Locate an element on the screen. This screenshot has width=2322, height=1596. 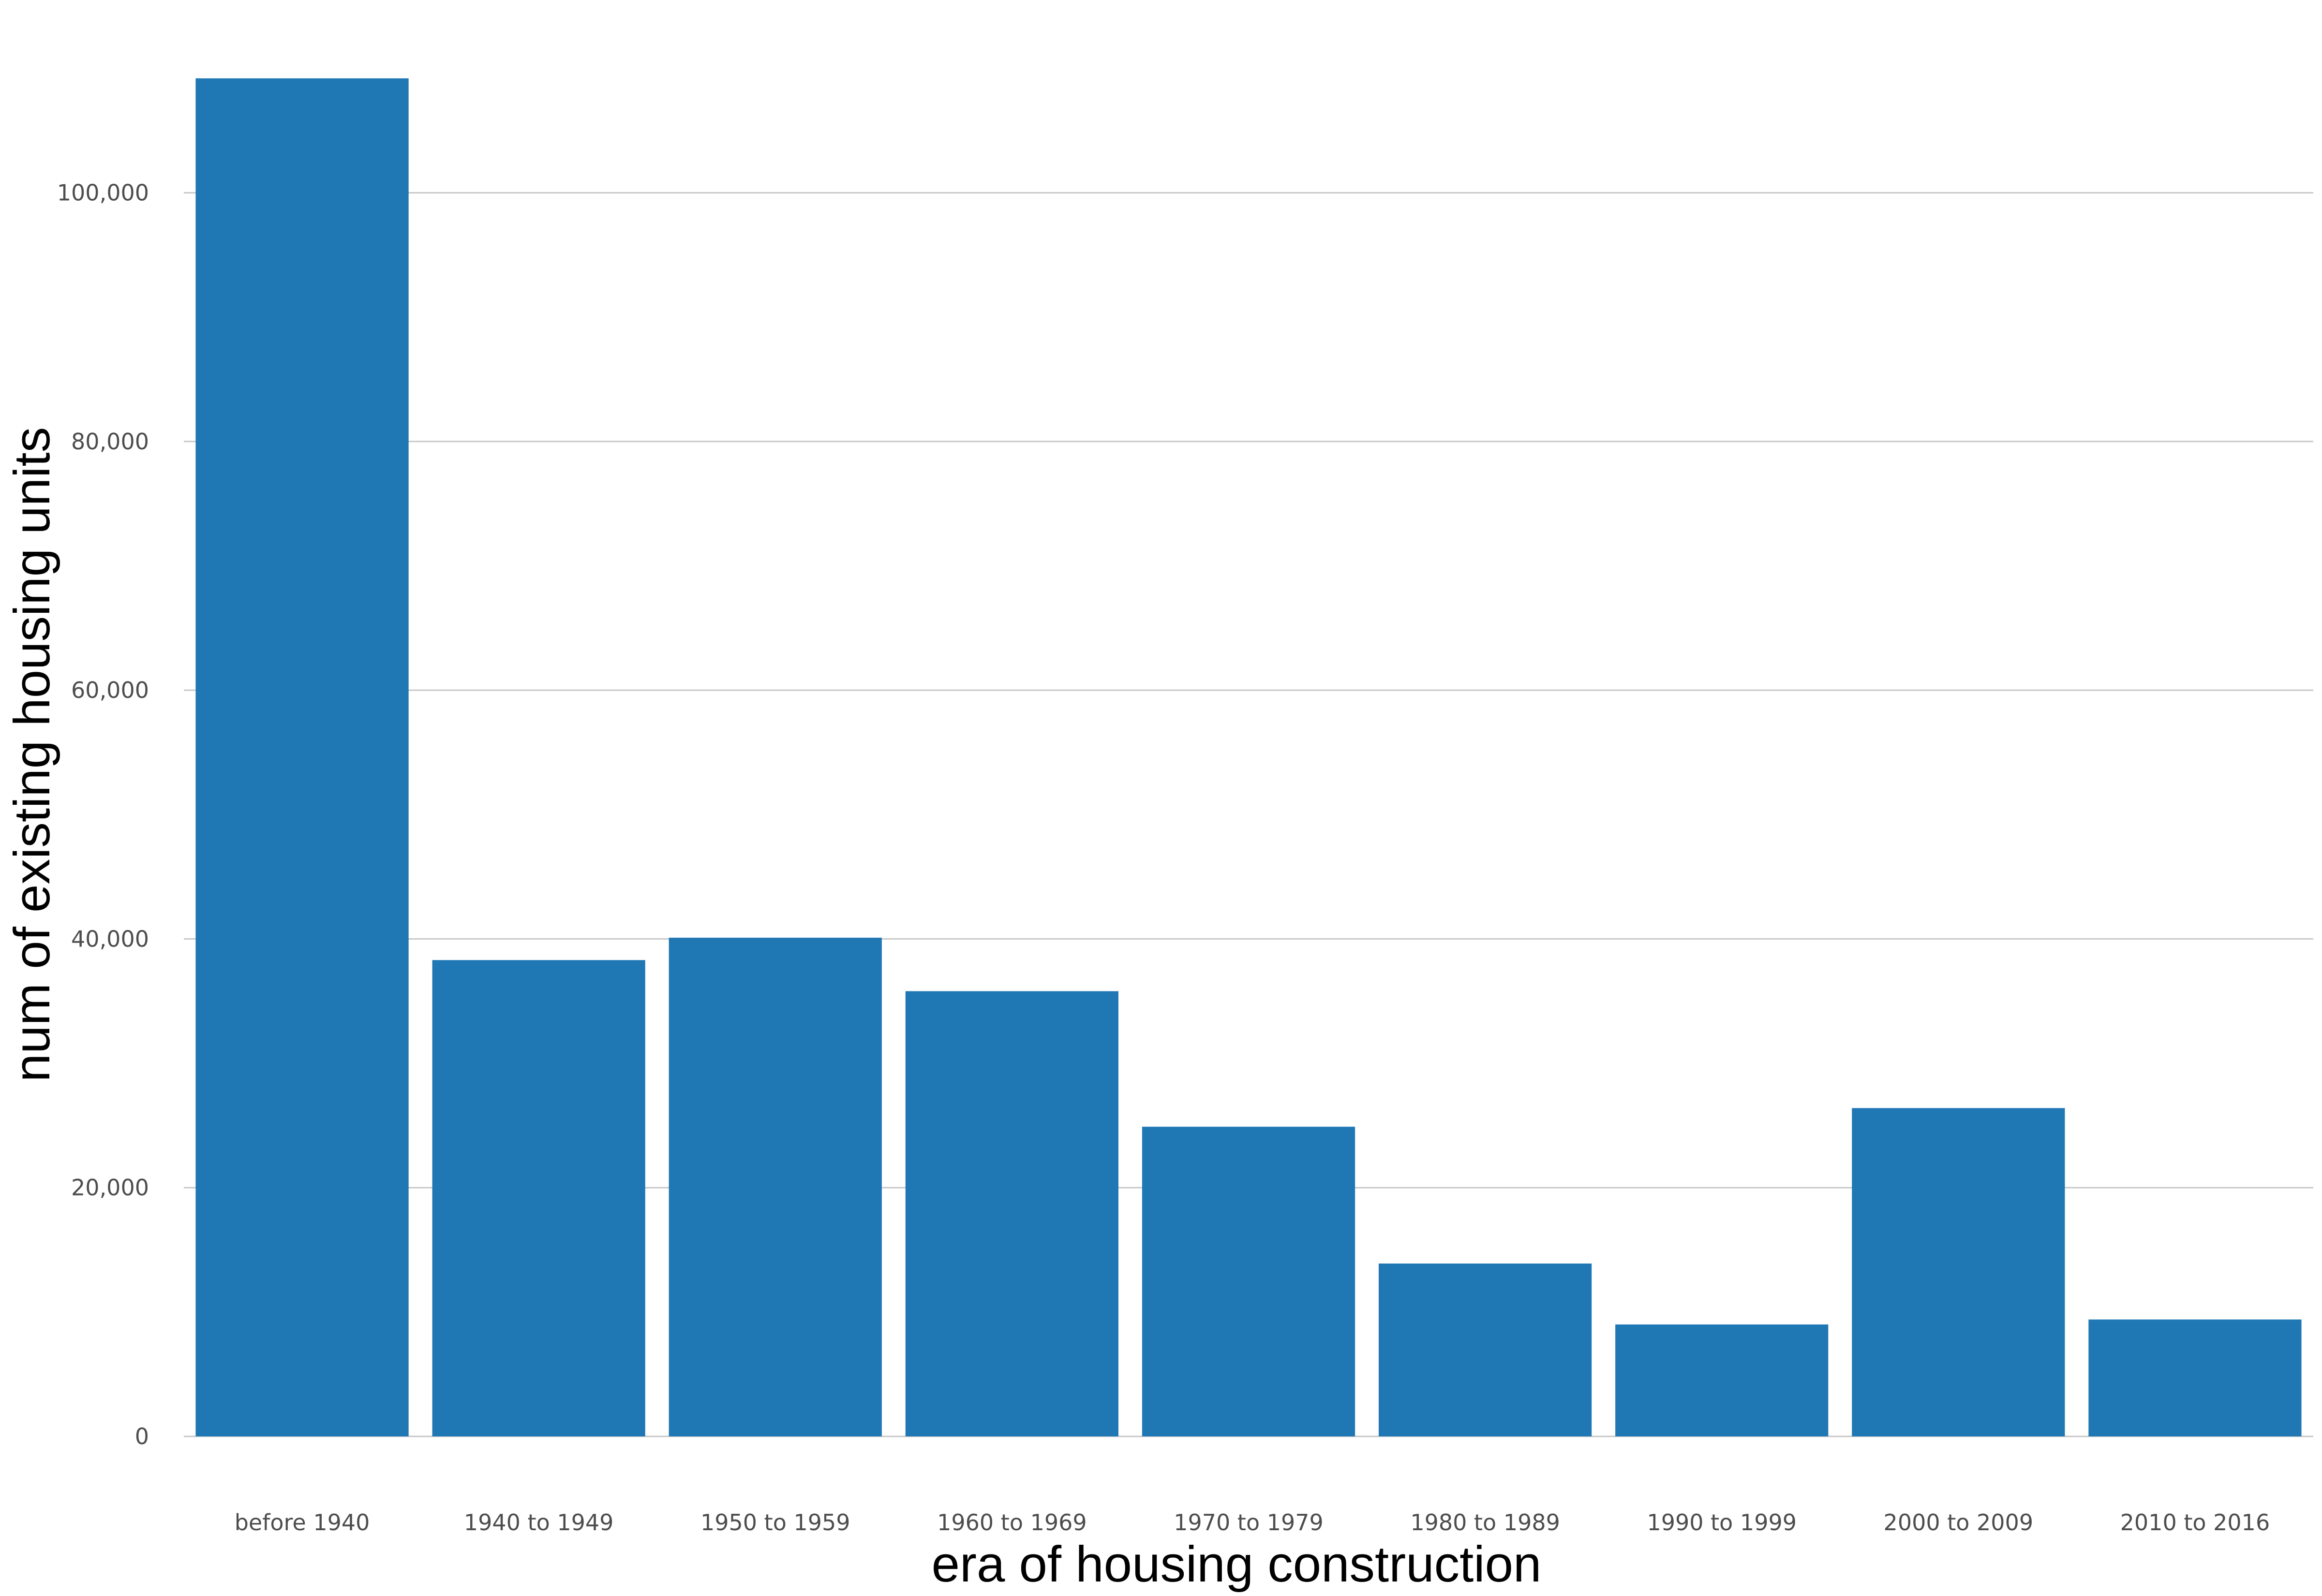
y-axis-ticks: 0 20,000 40,000 60,000 80,000 100,000 is located at coordinates (103, 814).